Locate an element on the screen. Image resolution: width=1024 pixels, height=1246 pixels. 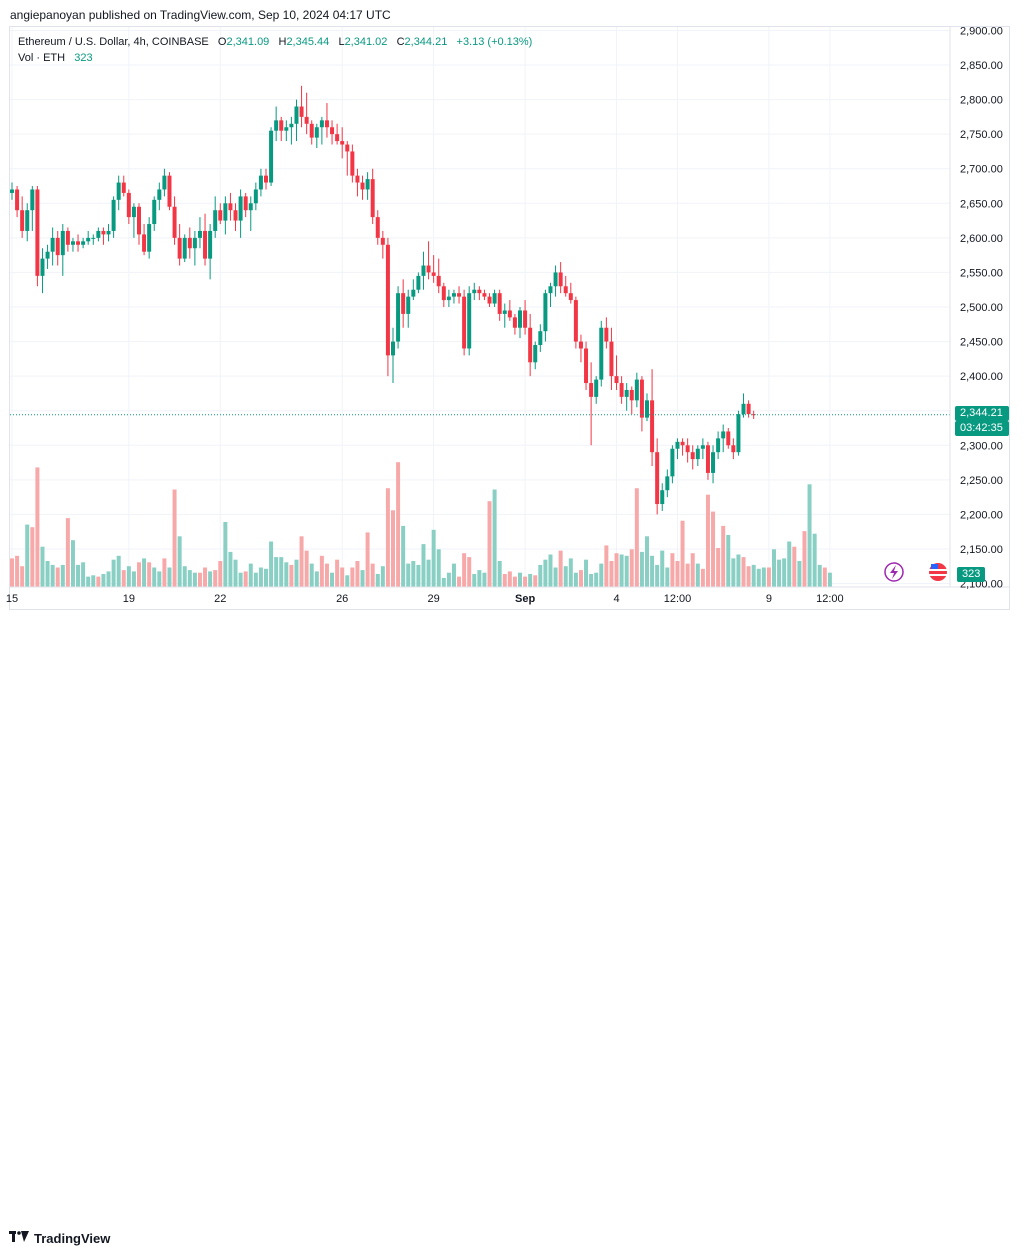
change-value: +3.13 (+0.13%) is located at coordinates (494, 42).